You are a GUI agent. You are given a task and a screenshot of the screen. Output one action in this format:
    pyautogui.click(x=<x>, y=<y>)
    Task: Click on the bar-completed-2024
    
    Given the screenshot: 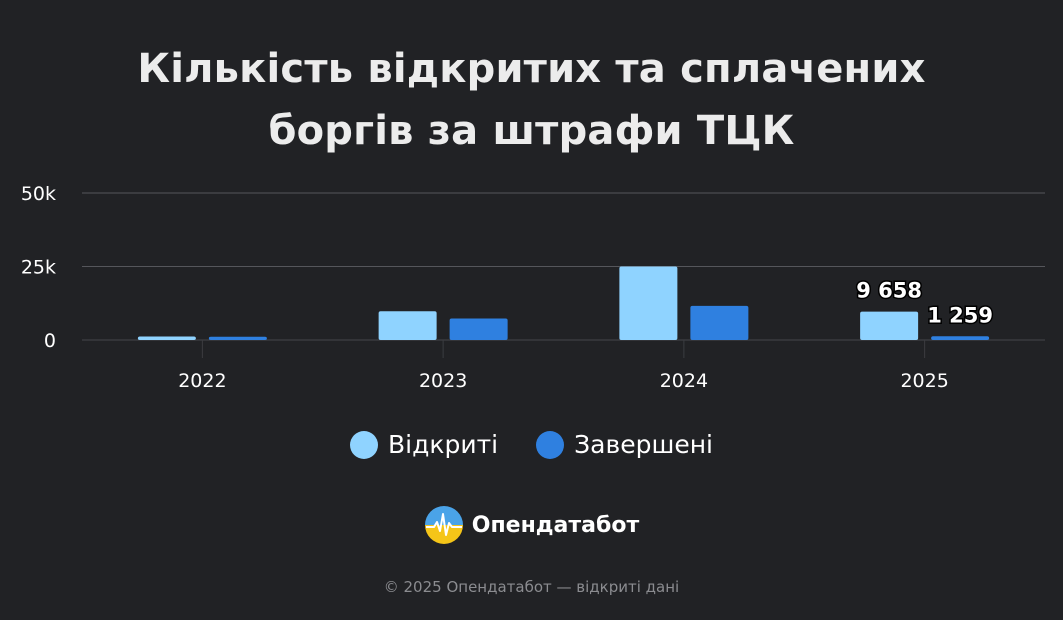 What is the action you would take?
    pyautogui.click(x=719, y=322)
    